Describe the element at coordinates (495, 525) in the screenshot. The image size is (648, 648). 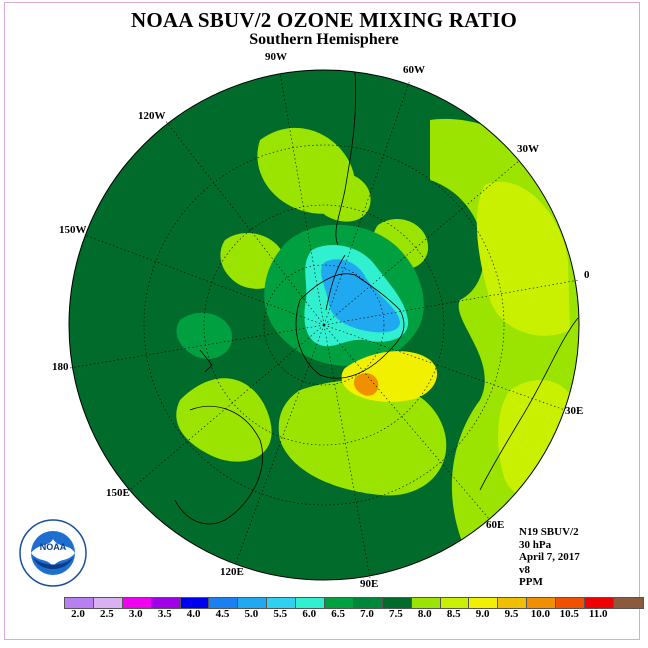
I see `lon-label-60e: 60E` at that location.